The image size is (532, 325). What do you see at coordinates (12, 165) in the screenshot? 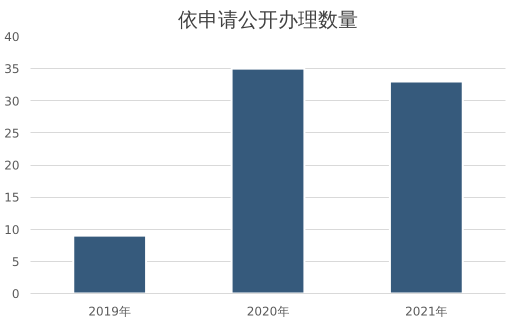
I see `y-tick-label: 20` at bounding box center [12, 165].